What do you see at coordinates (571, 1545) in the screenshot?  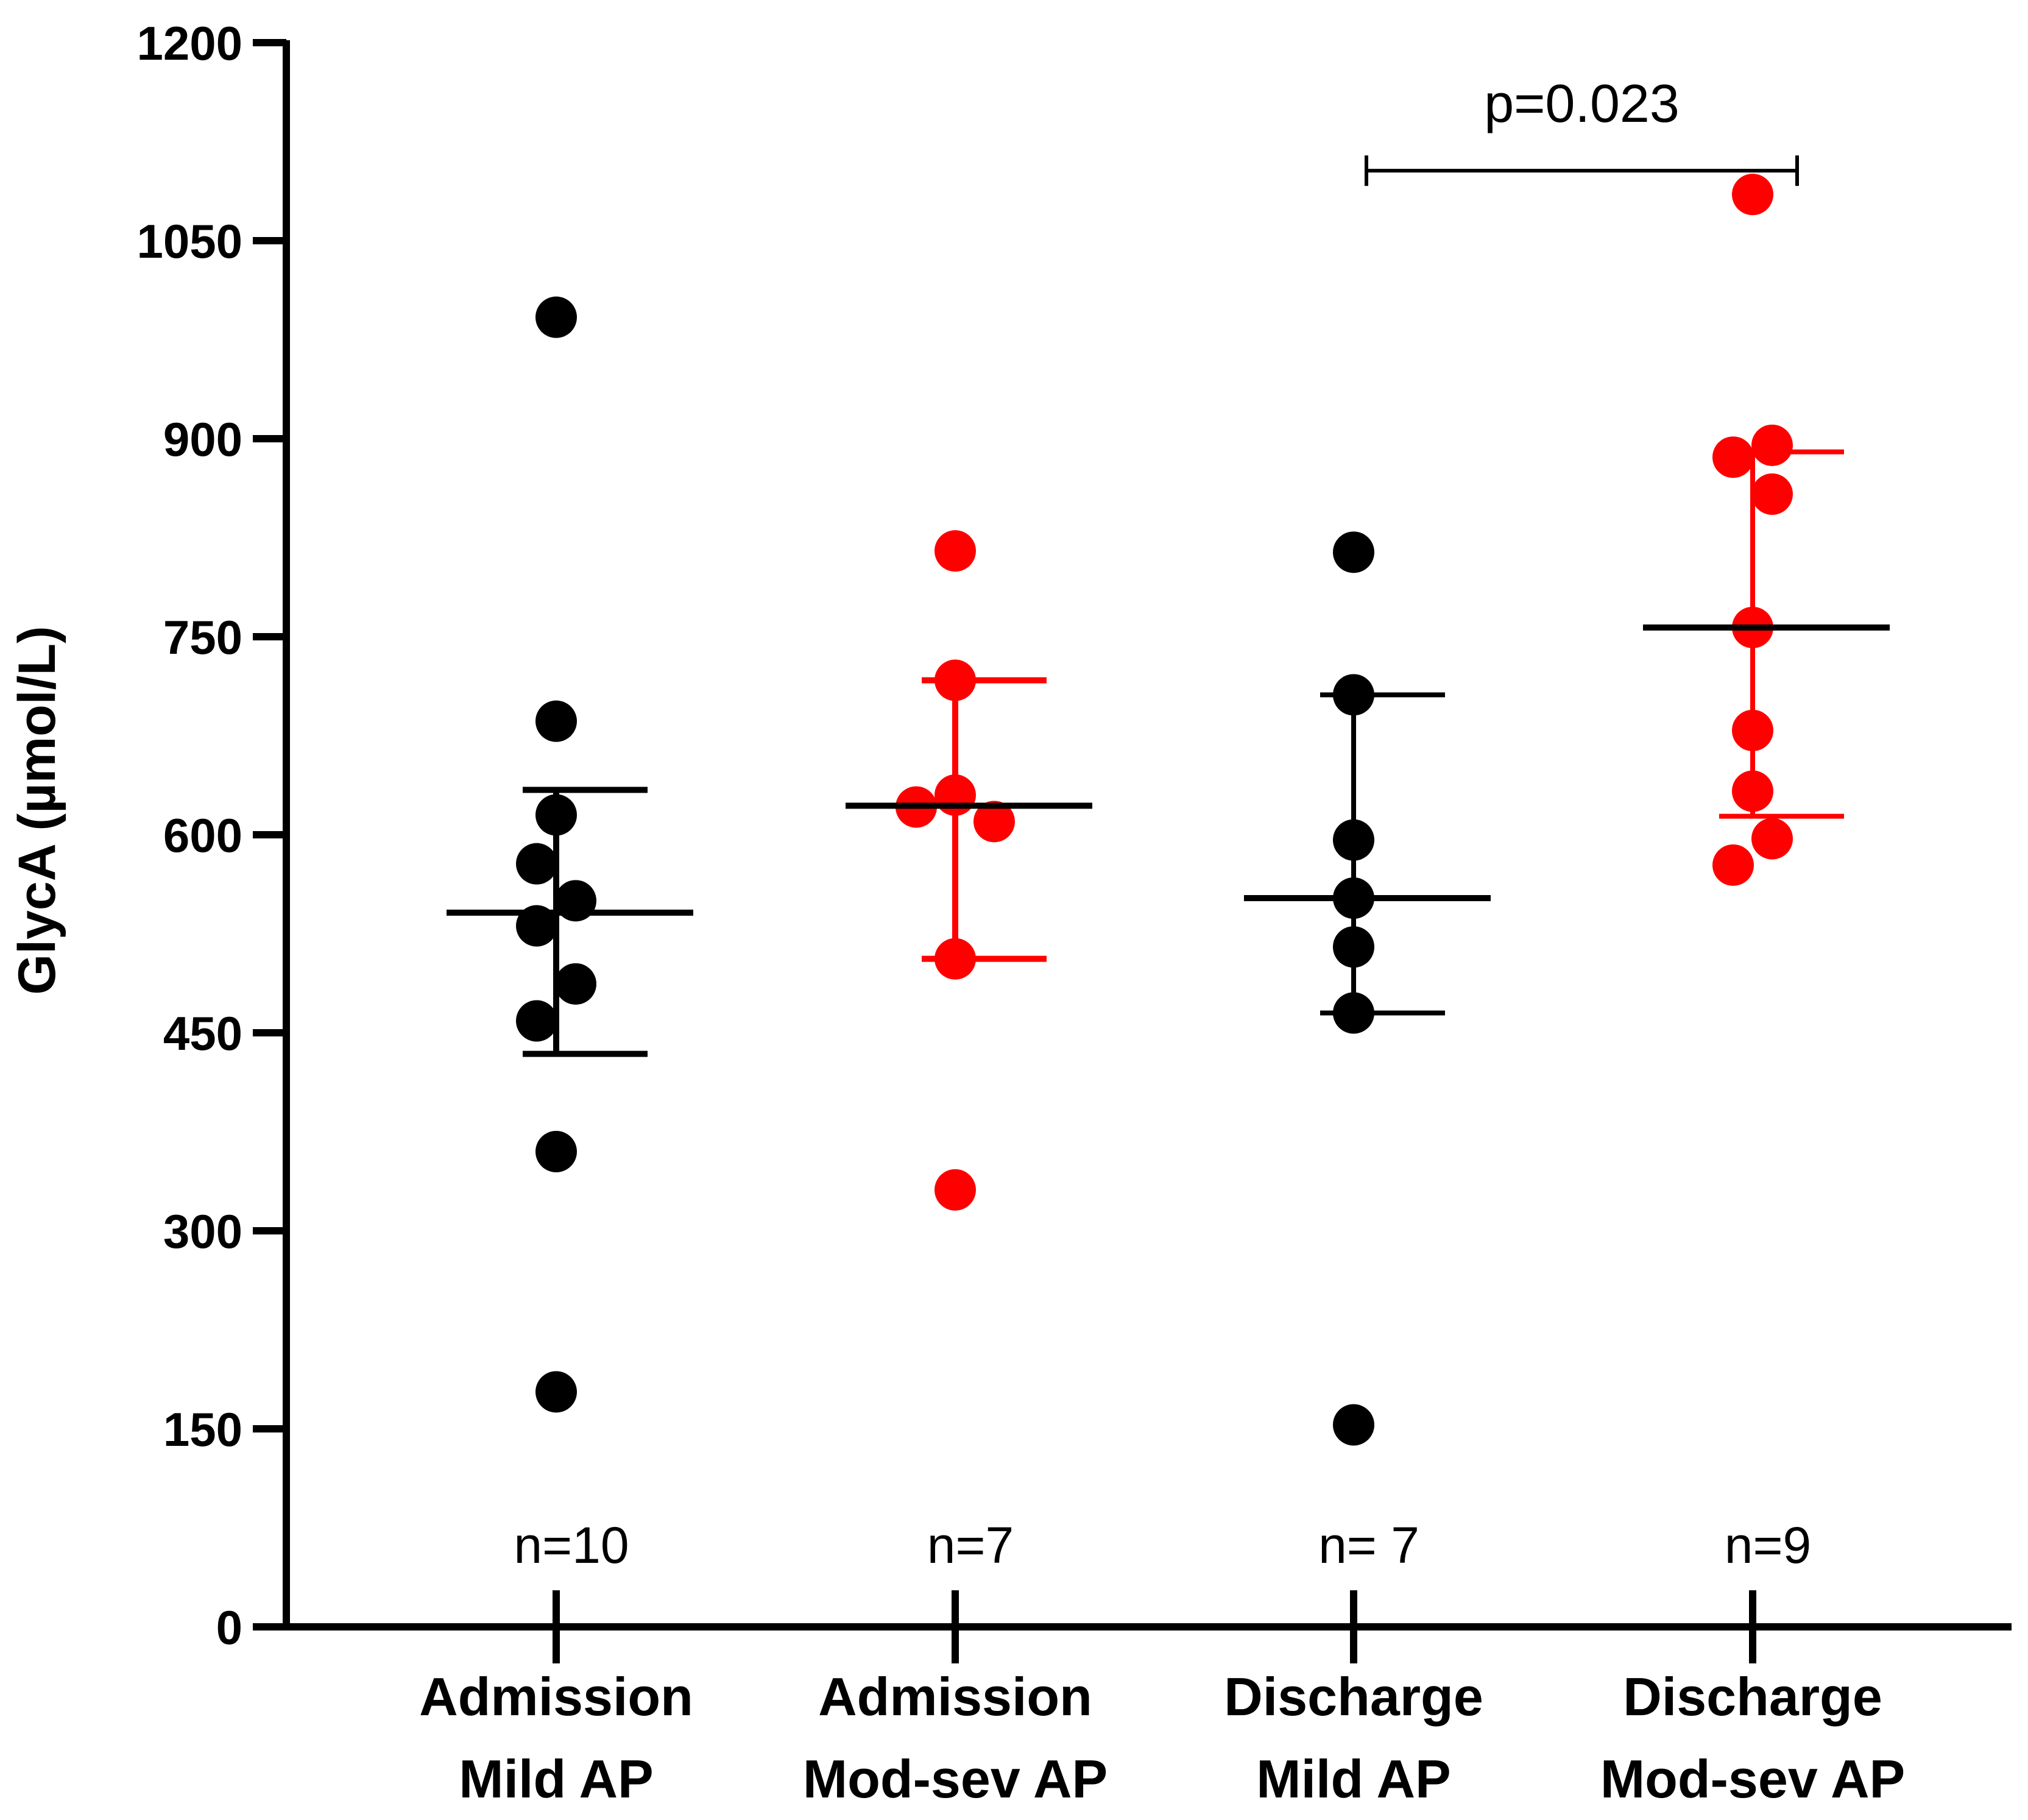 I see `n-label: n=10` at bounding box center [571, 1545].